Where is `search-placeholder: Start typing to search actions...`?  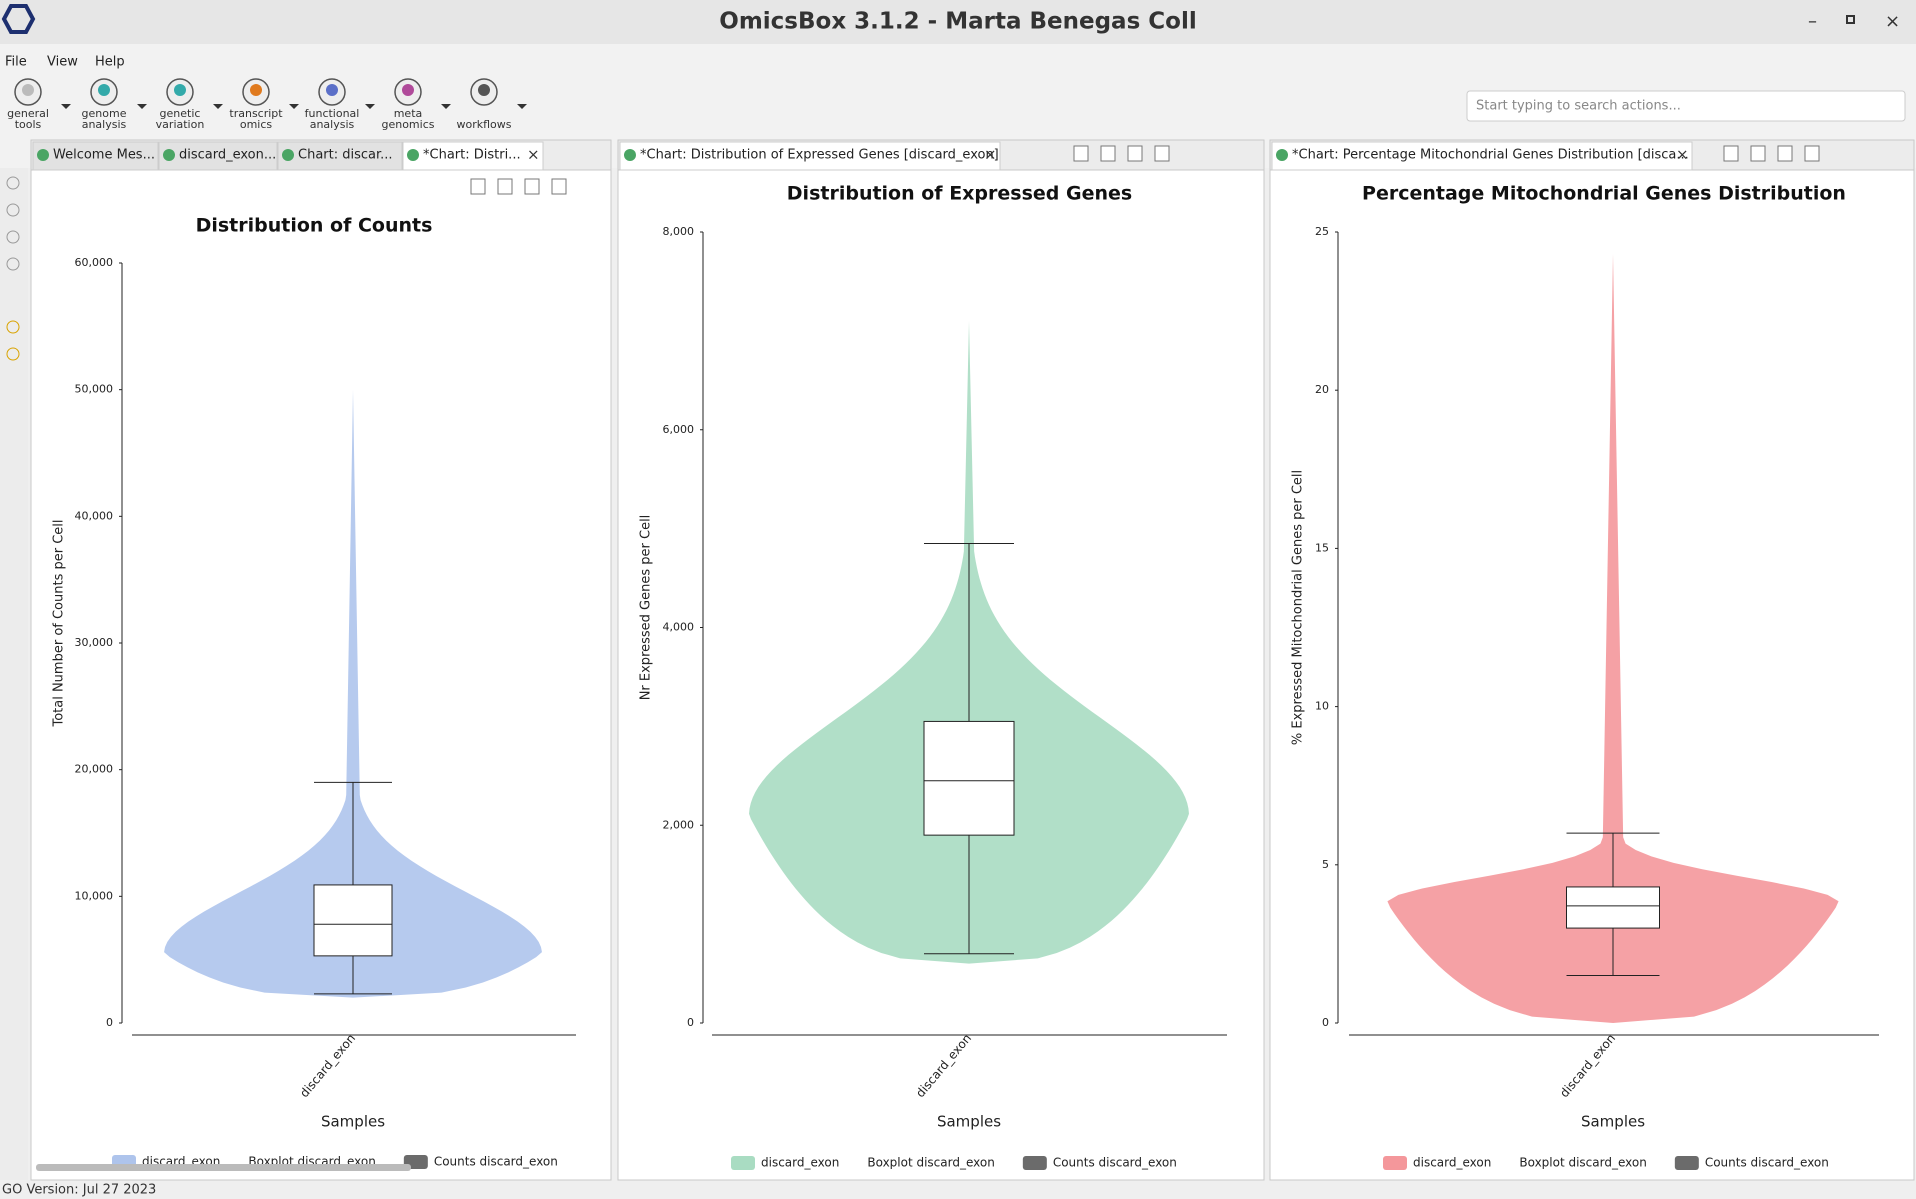
search-placeholder: Start typing to search actions... is located at coordinates (1578, 106).